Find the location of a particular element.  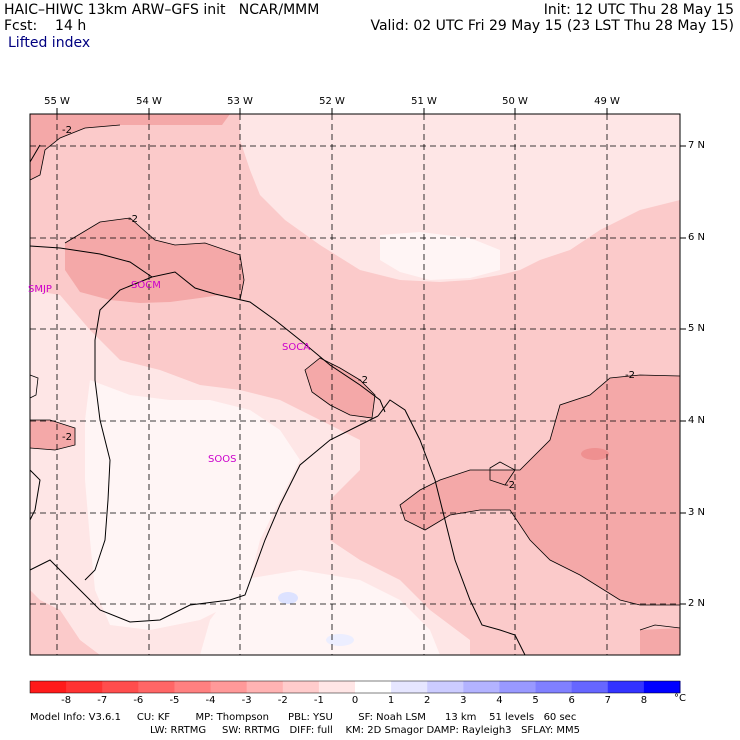

li-minus1-zone-ne is located at coordinates (460, 198).